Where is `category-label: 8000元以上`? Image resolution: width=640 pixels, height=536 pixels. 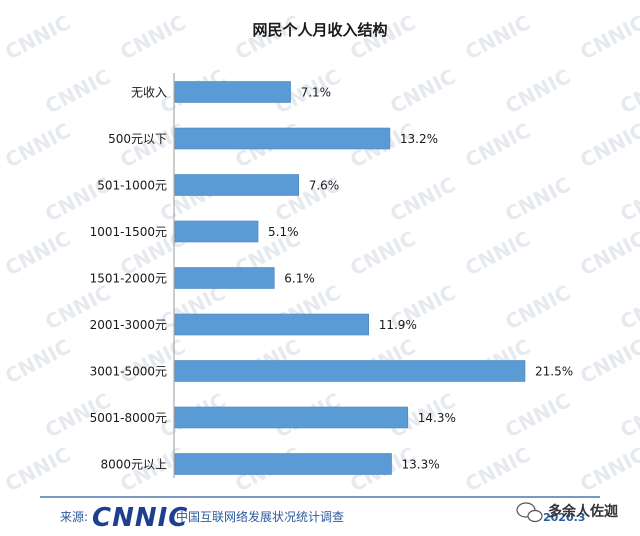 category-label: 8000元以上 is located at coordinates (133, 465).